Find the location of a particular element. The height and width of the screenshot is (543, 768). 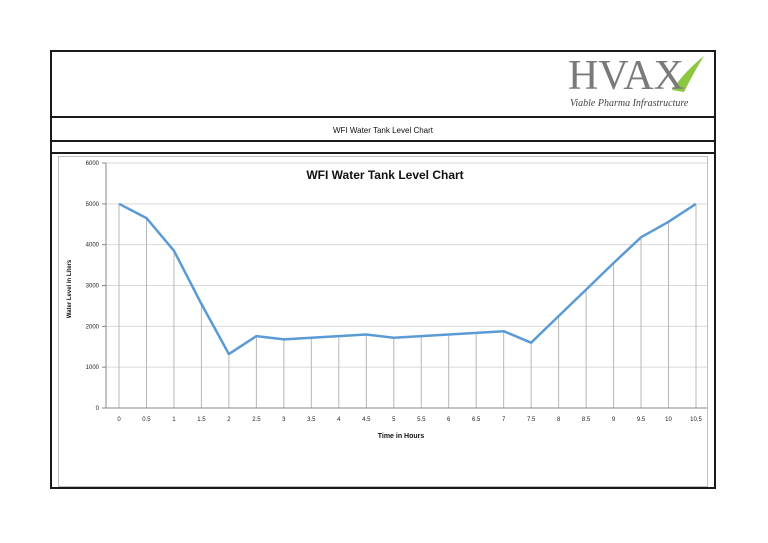

x-tick-label: 6.5 is located at coordinates (476, 420).